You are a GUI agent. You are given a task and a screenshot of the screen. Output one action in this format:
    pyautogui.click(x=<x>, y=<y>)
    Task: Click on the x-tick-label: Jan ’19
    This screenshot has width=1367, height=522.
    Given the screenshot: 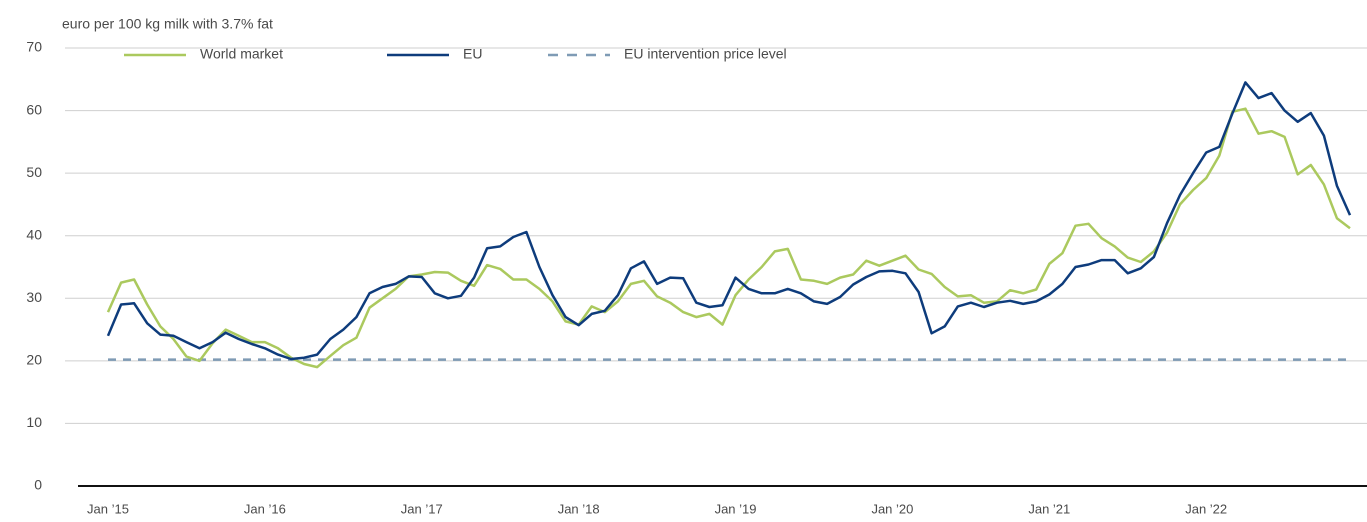 What is the action you would take?
    pyautogui.click(x=736, y=508)
    